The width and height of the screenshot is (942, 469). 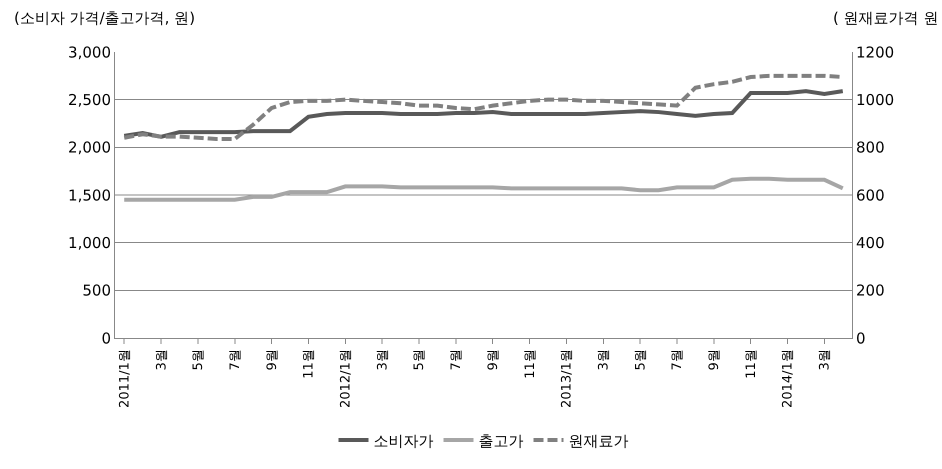 I want to click on y-tick-label: 3,000, so click(x=89, y=52).